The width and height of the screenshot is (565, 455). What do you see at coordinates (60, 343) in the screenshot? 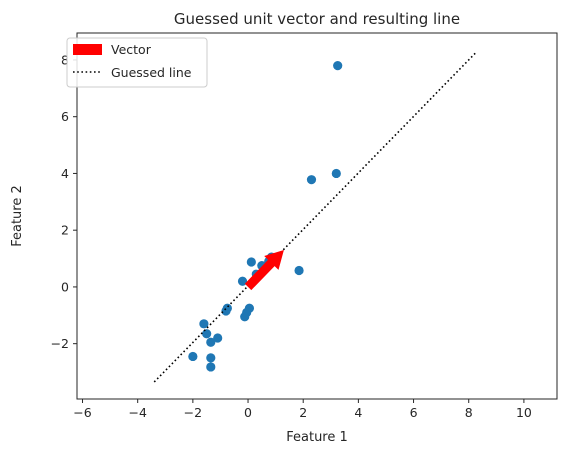
I see `y-tick-label: −2` at bounding box center [60, 343].